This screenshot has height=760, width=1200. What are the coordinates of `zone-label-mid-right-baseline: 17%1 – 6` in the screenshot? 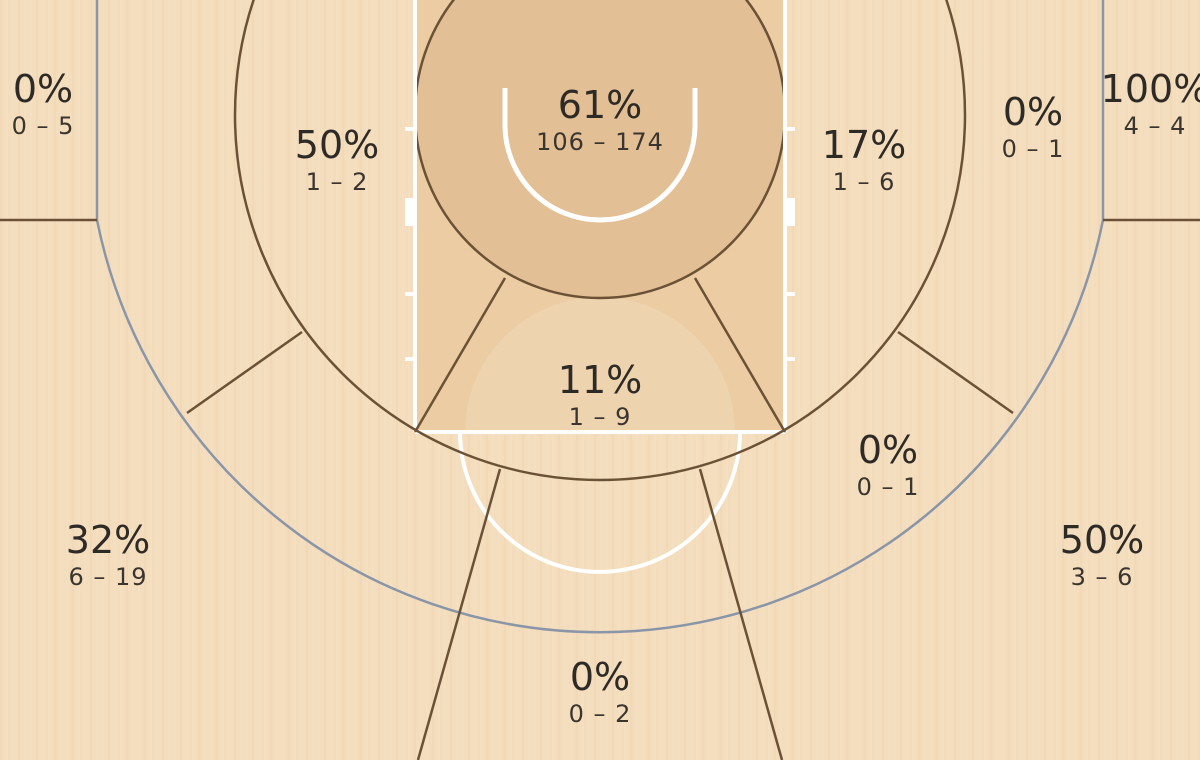 It's located at (864, 159).